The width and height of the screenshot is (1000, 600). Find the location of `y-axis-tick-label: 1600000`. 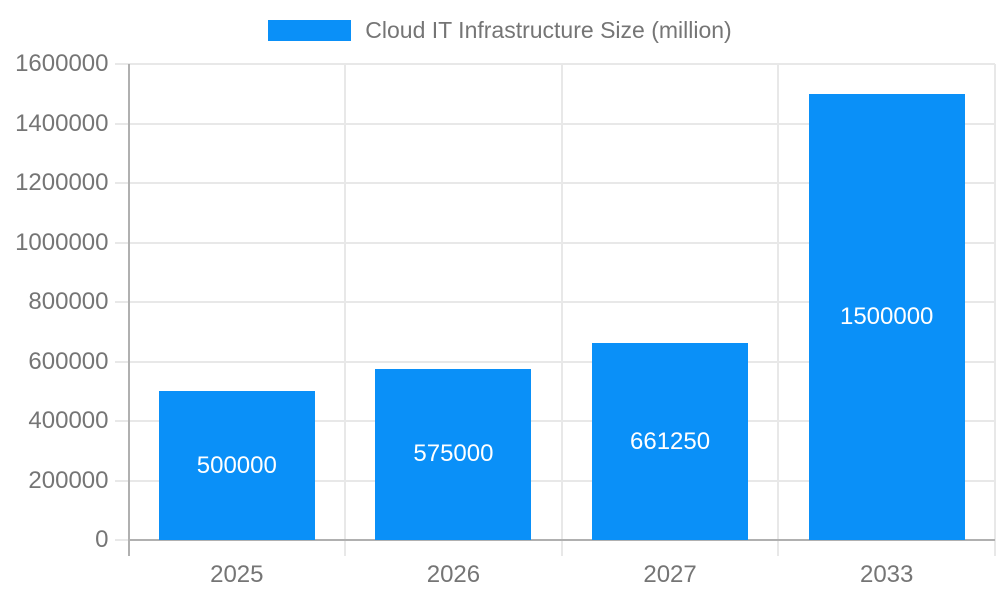

y-axis-tick-label: 1600000 is located at coordinates (62, 63).